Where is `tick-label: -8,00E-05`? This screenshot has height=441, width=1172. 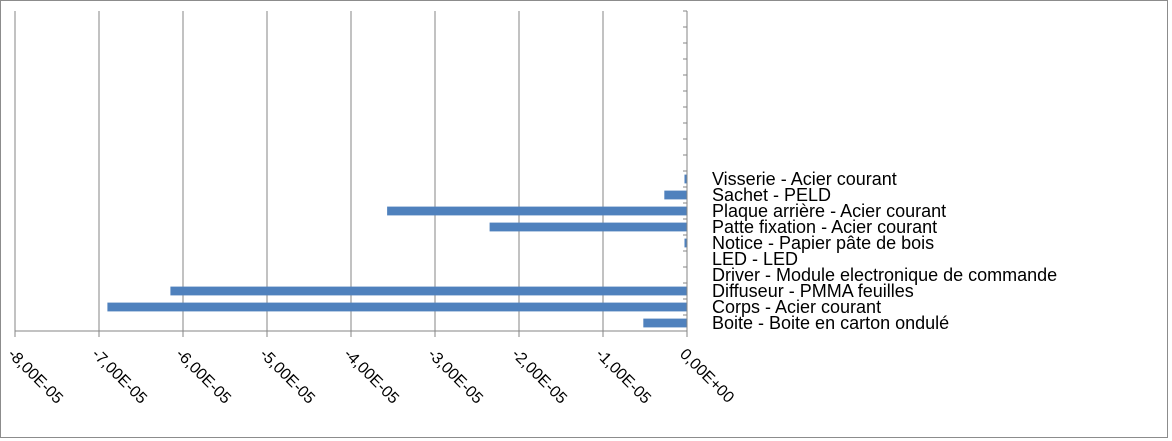
tick-label: -8,00E-05 is located at coordinates (35, 377).